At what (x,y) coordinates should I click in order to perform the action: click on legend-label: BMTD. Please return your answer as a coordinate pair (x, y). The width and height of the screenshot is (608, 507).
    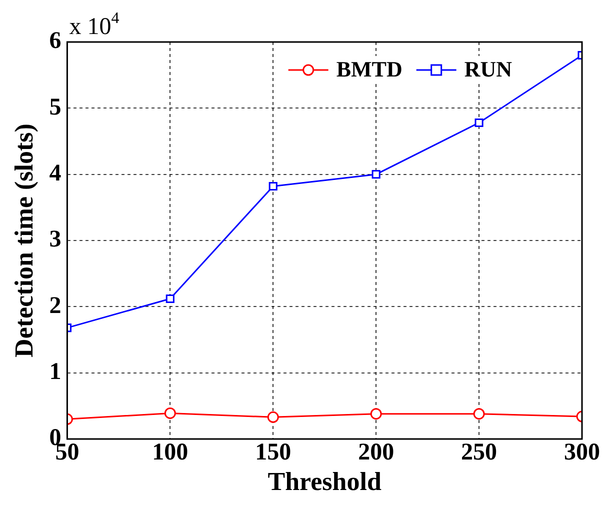
    Looking at the image, I should click on (369, 69).